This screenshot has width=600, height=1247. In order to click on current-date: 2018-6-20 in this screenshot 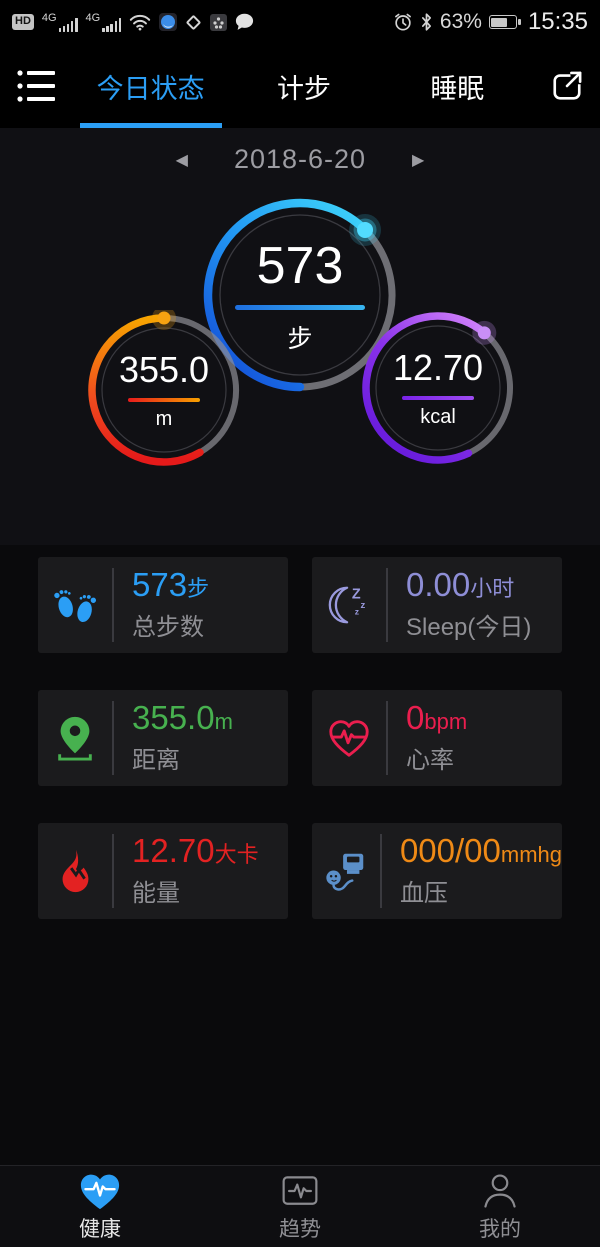, I will do `click(300, 159)`.